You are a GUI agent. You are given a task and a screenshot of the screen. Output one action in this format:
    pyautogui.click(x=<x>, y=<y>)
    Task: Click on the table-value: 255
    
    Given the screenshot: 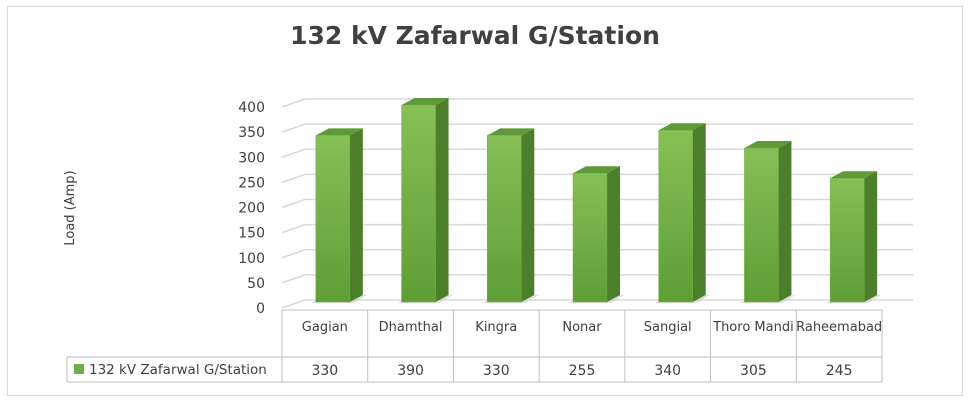 What is the action you would take?
    pyautogui.click(x=582, y=371)
    